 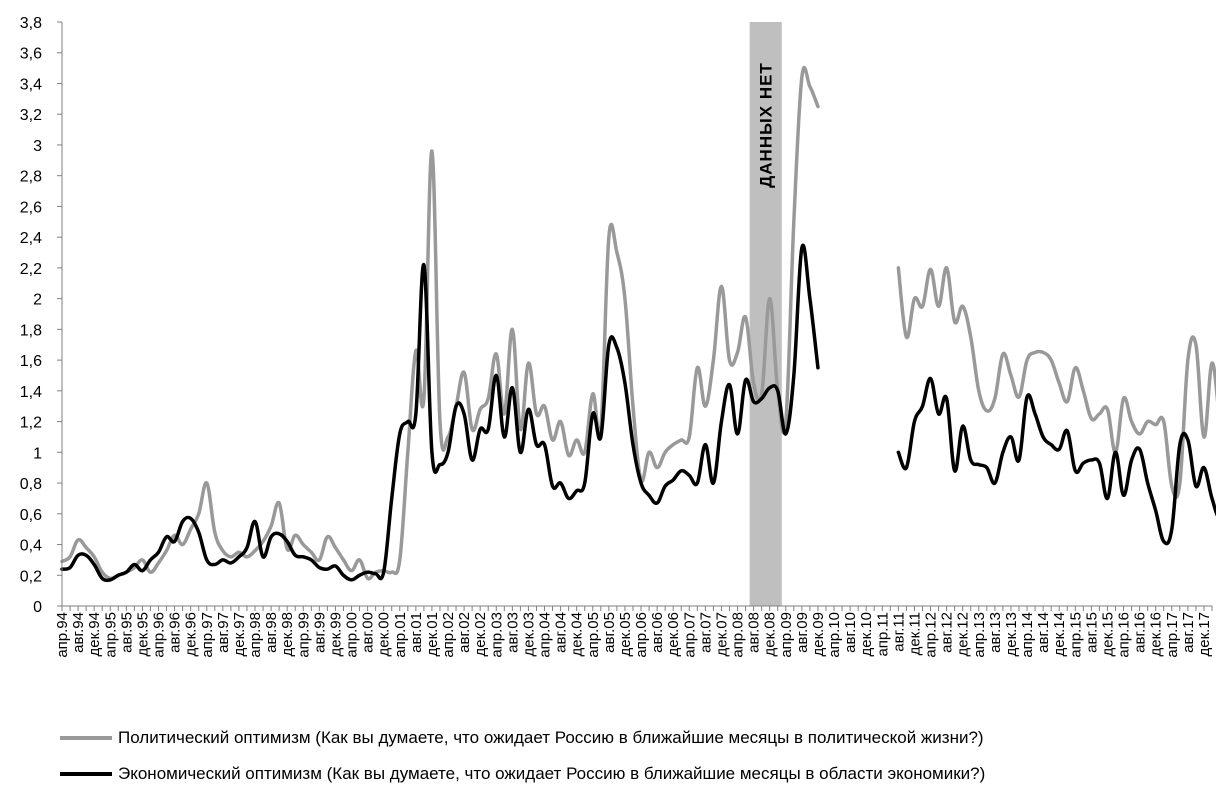 I want to click on x-tick-label: апр.12, so click(x=931, y=635).